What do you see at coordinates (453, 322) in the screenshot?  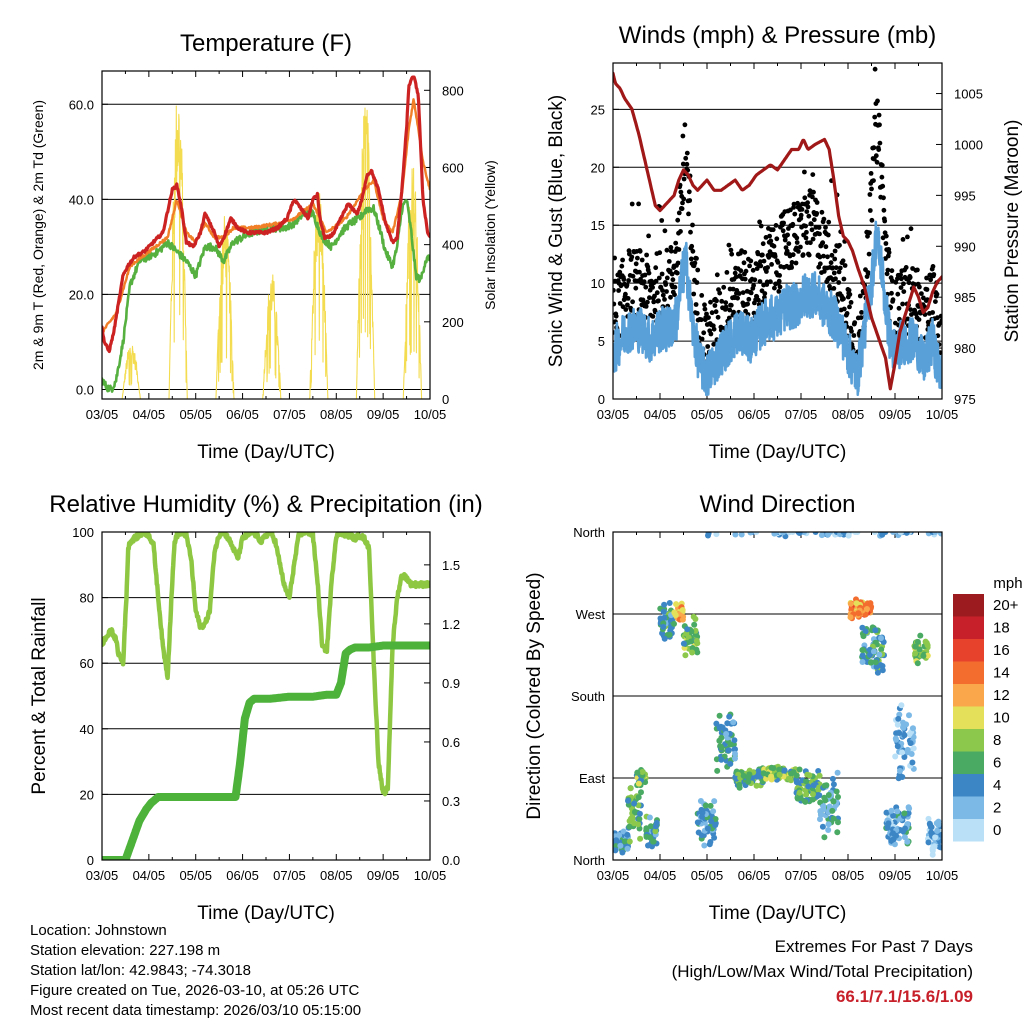 I see `y2-tick-label: 200` at bounding box center [453, 322].